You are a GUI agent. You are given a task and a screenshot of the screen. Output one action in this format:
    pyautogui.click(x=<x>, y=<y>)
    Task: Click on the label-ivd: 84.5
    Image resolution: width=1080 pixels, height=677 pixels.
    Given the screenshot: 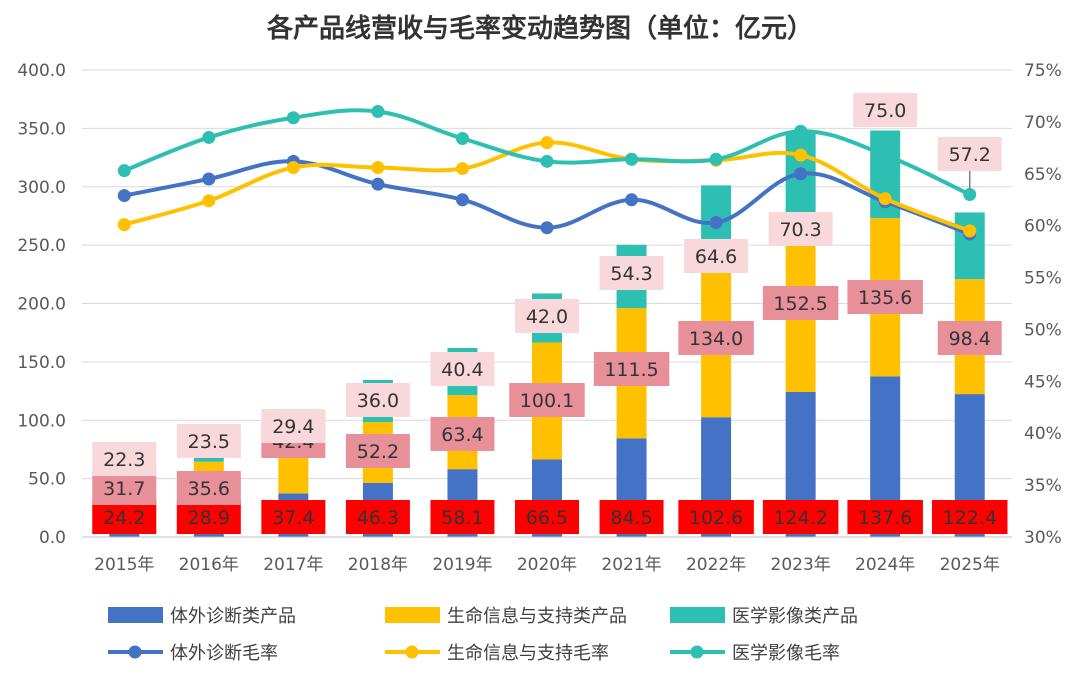 What is the action you would take?
    pyautogui.click(x=631, y=518)
    